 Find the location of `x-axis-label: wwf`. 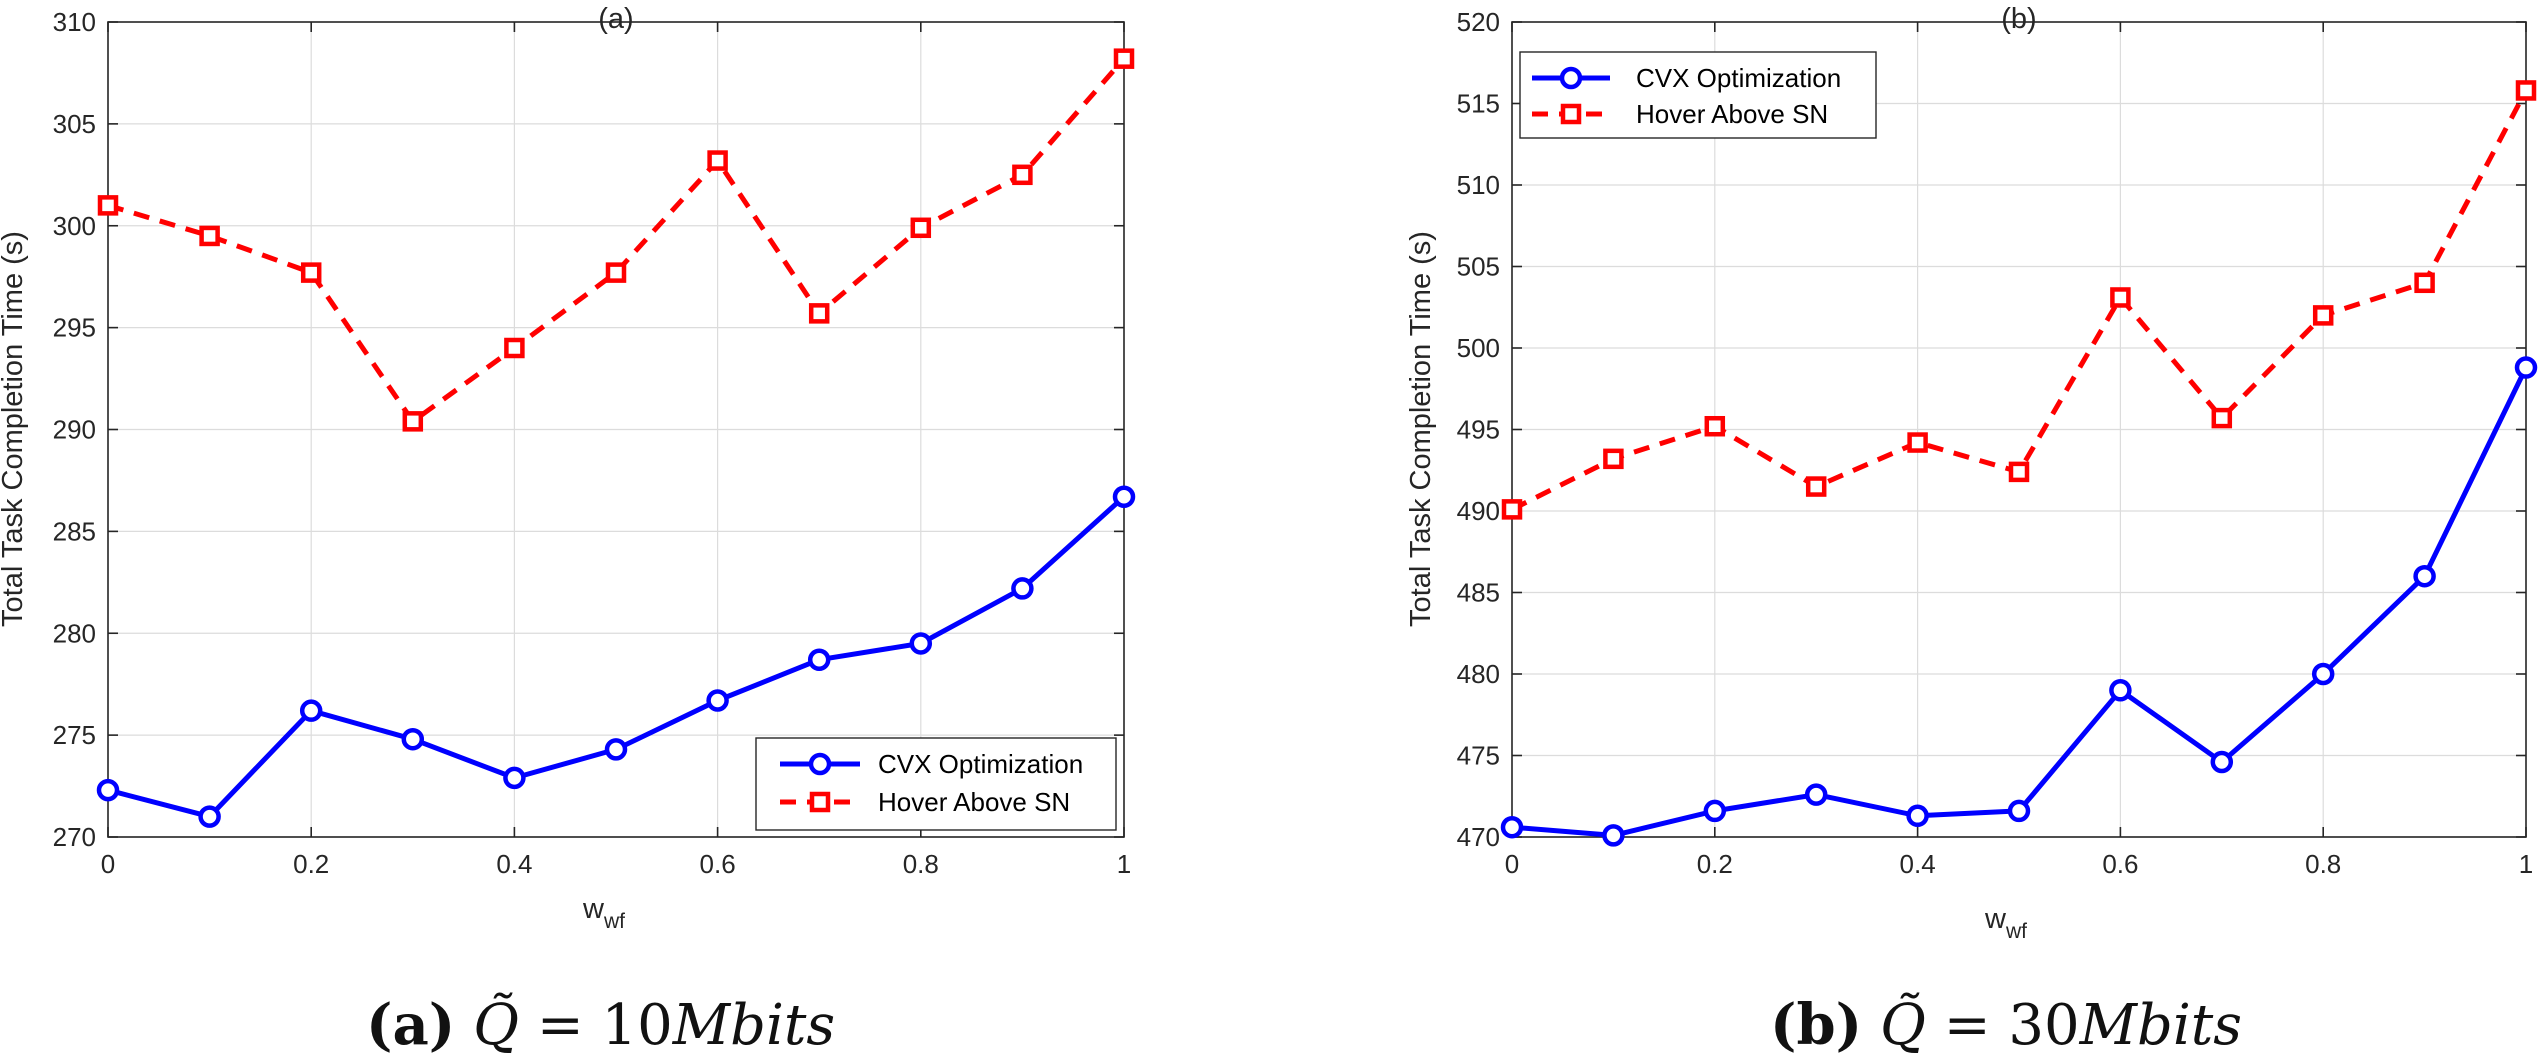

x-axis-label: wwf is located at coordinates (603, 913).